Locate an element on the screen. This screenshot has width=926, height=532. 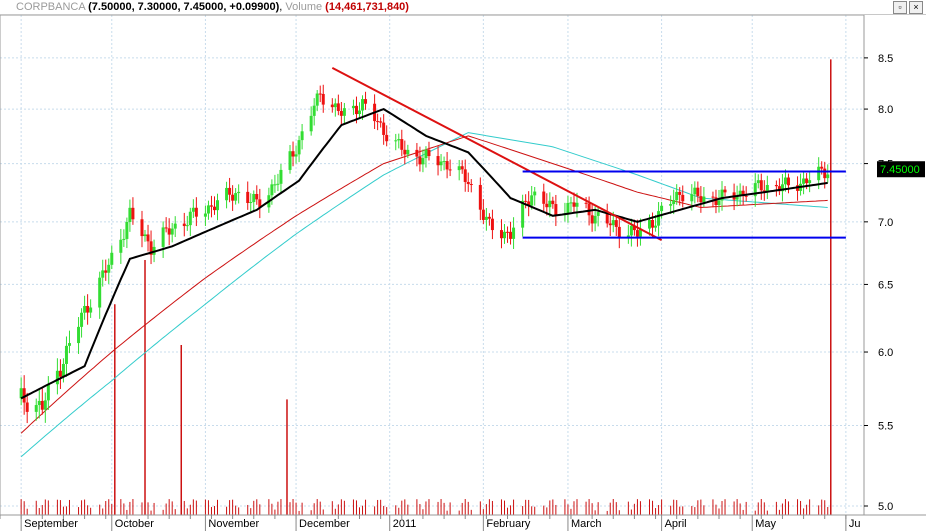
y-tick-label: 5.5 is located at coordinates (885, 427).